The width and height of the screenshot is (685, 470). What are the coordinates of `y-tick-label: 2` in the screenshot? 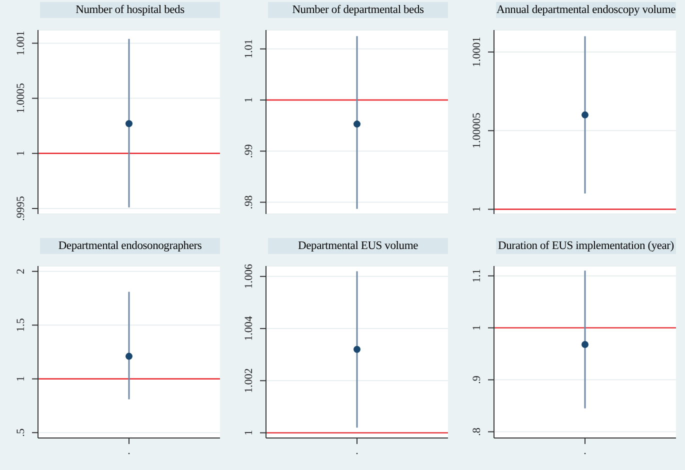 It's located at (21, 271).